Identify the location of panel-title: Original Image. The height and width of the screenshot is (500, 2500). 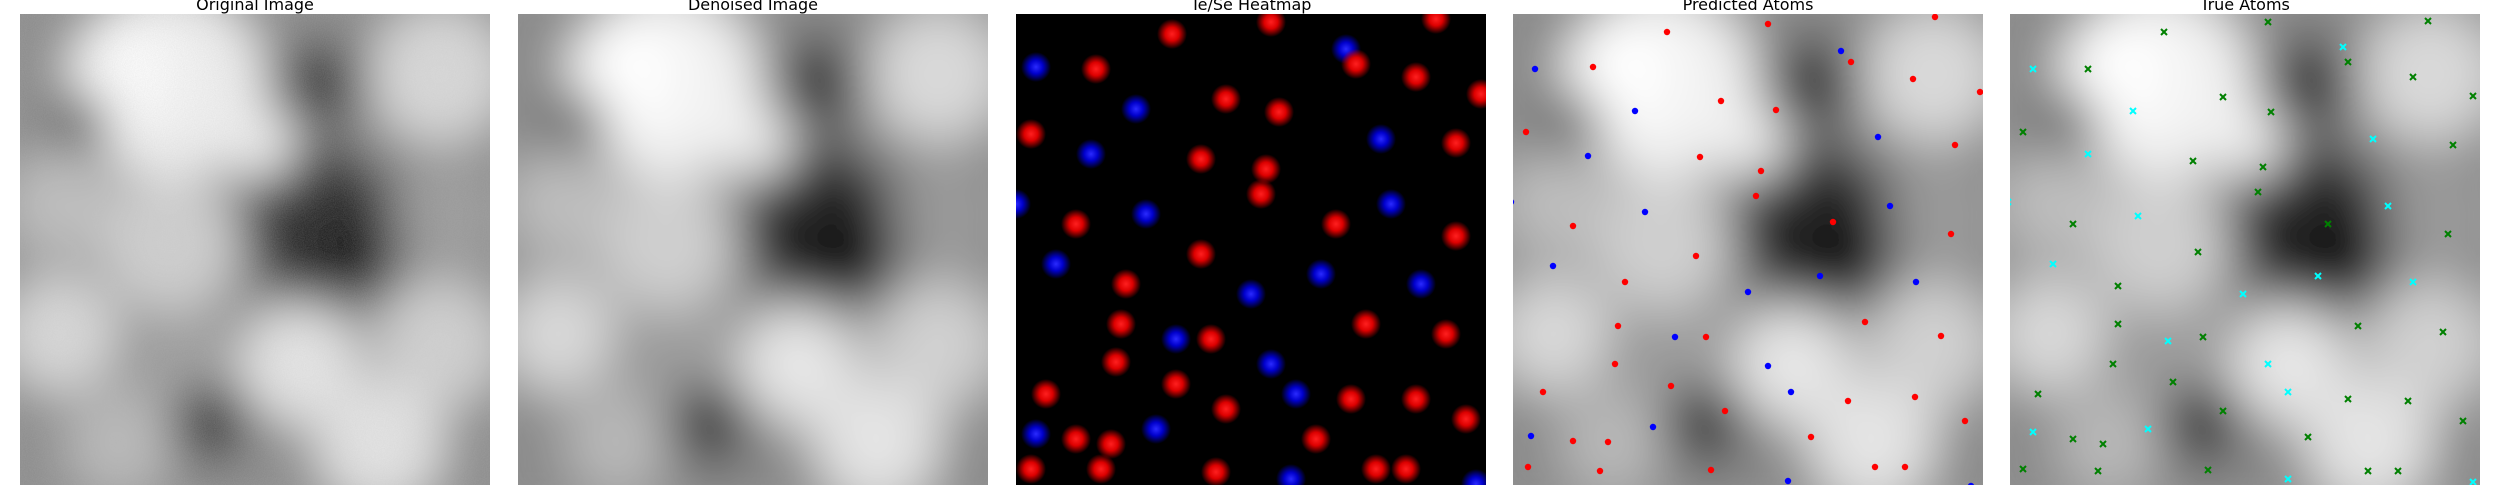
(255, 7).